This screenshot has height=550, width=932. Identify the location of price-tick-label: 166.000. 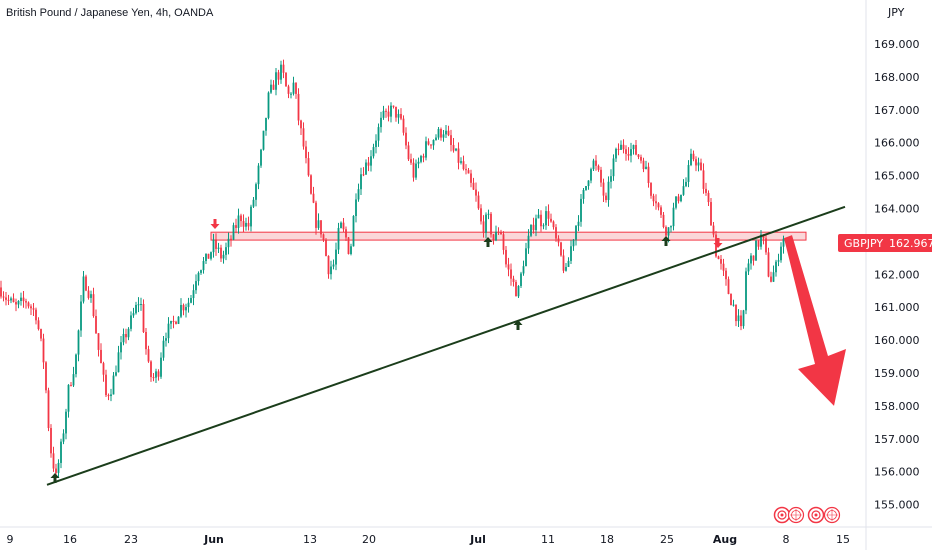
(897, 143).